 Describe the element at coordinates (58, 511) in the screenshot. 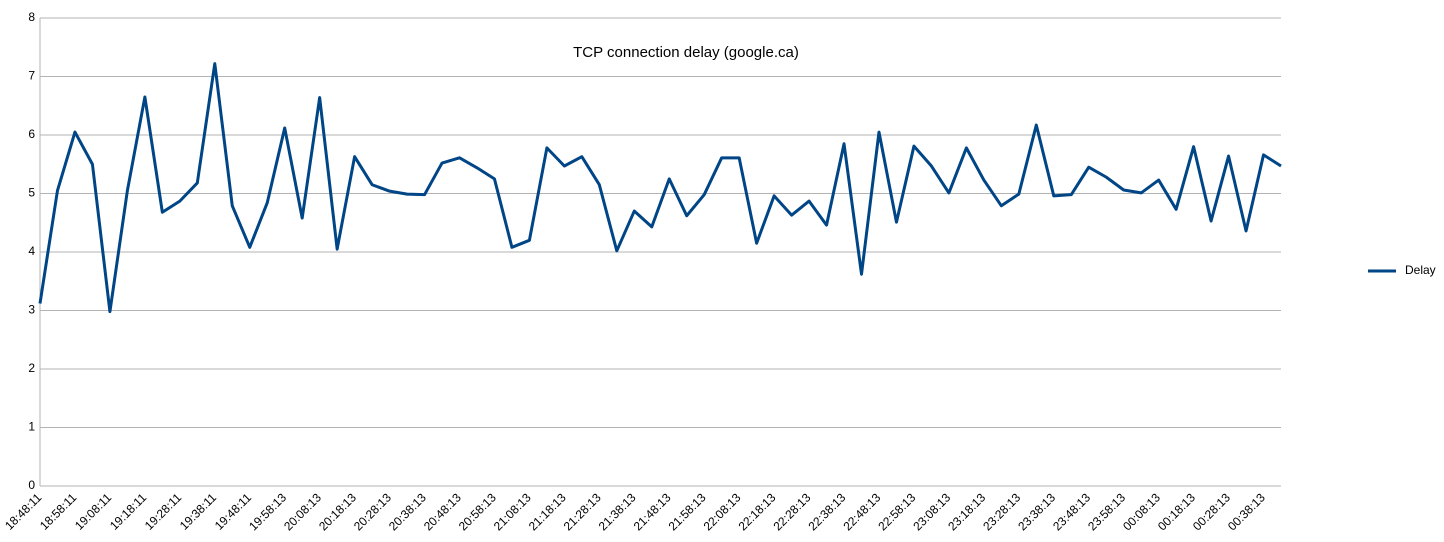

I see `x-tick-label: 18:58:11` at that location.